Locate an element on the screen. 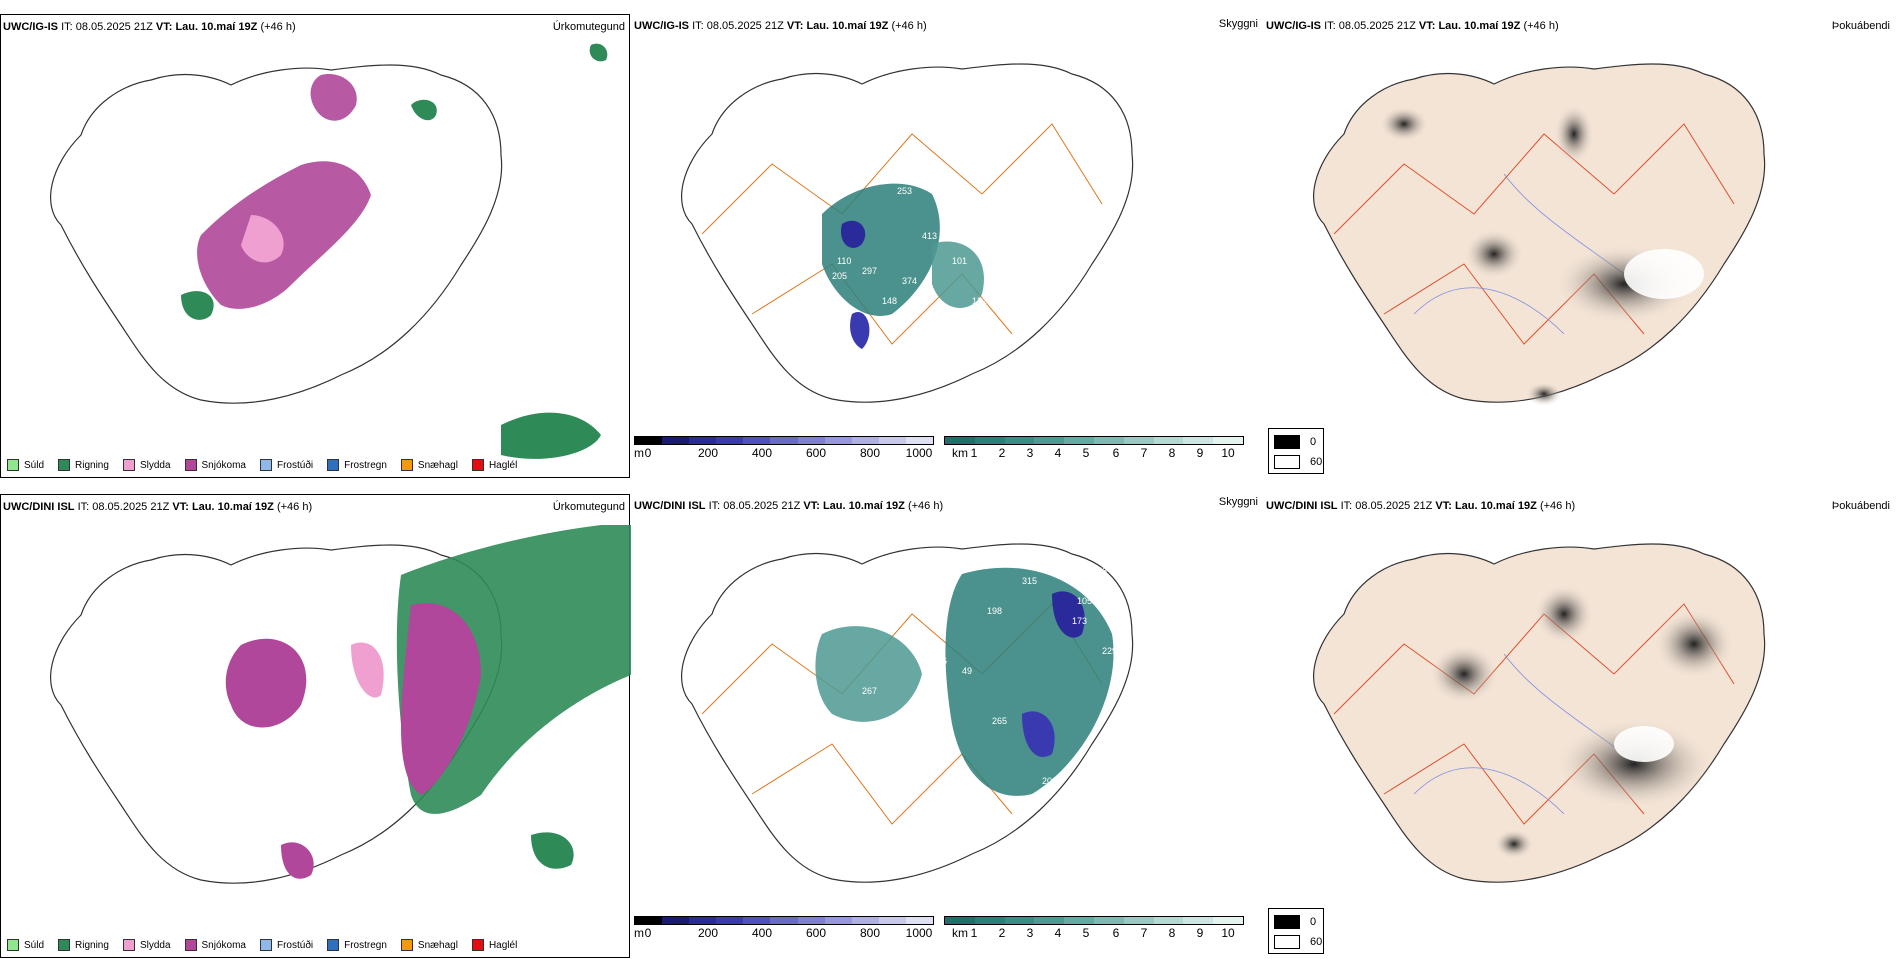 This screenshot has height=959, width=1900. colorbar-tick: 800 is located at coordinates (870, 933).